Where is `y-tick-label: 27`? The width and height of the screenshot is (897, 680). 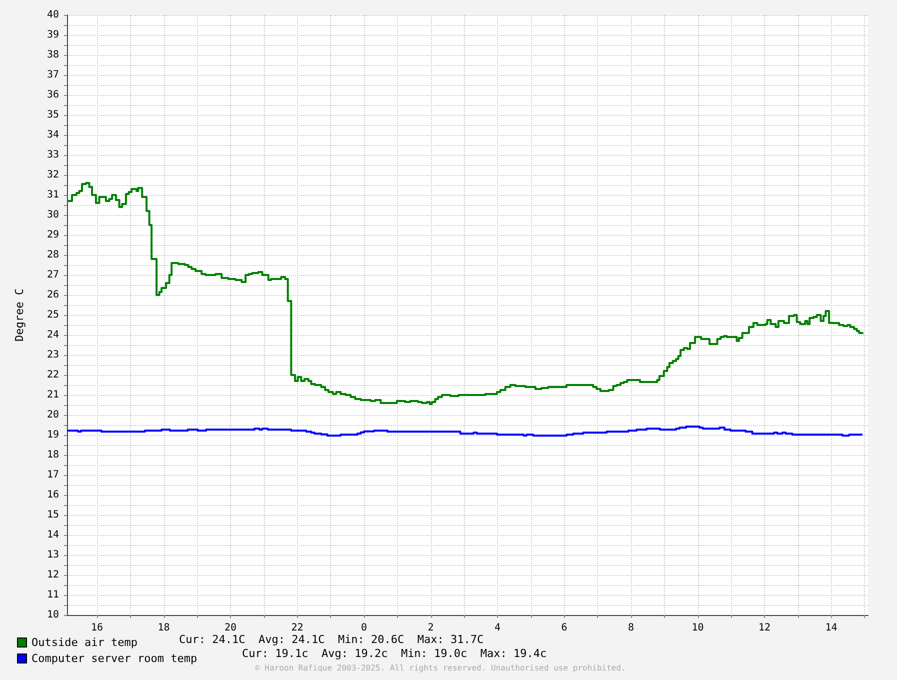 y-tick-label: 27 is located at coordinates (52, 275).